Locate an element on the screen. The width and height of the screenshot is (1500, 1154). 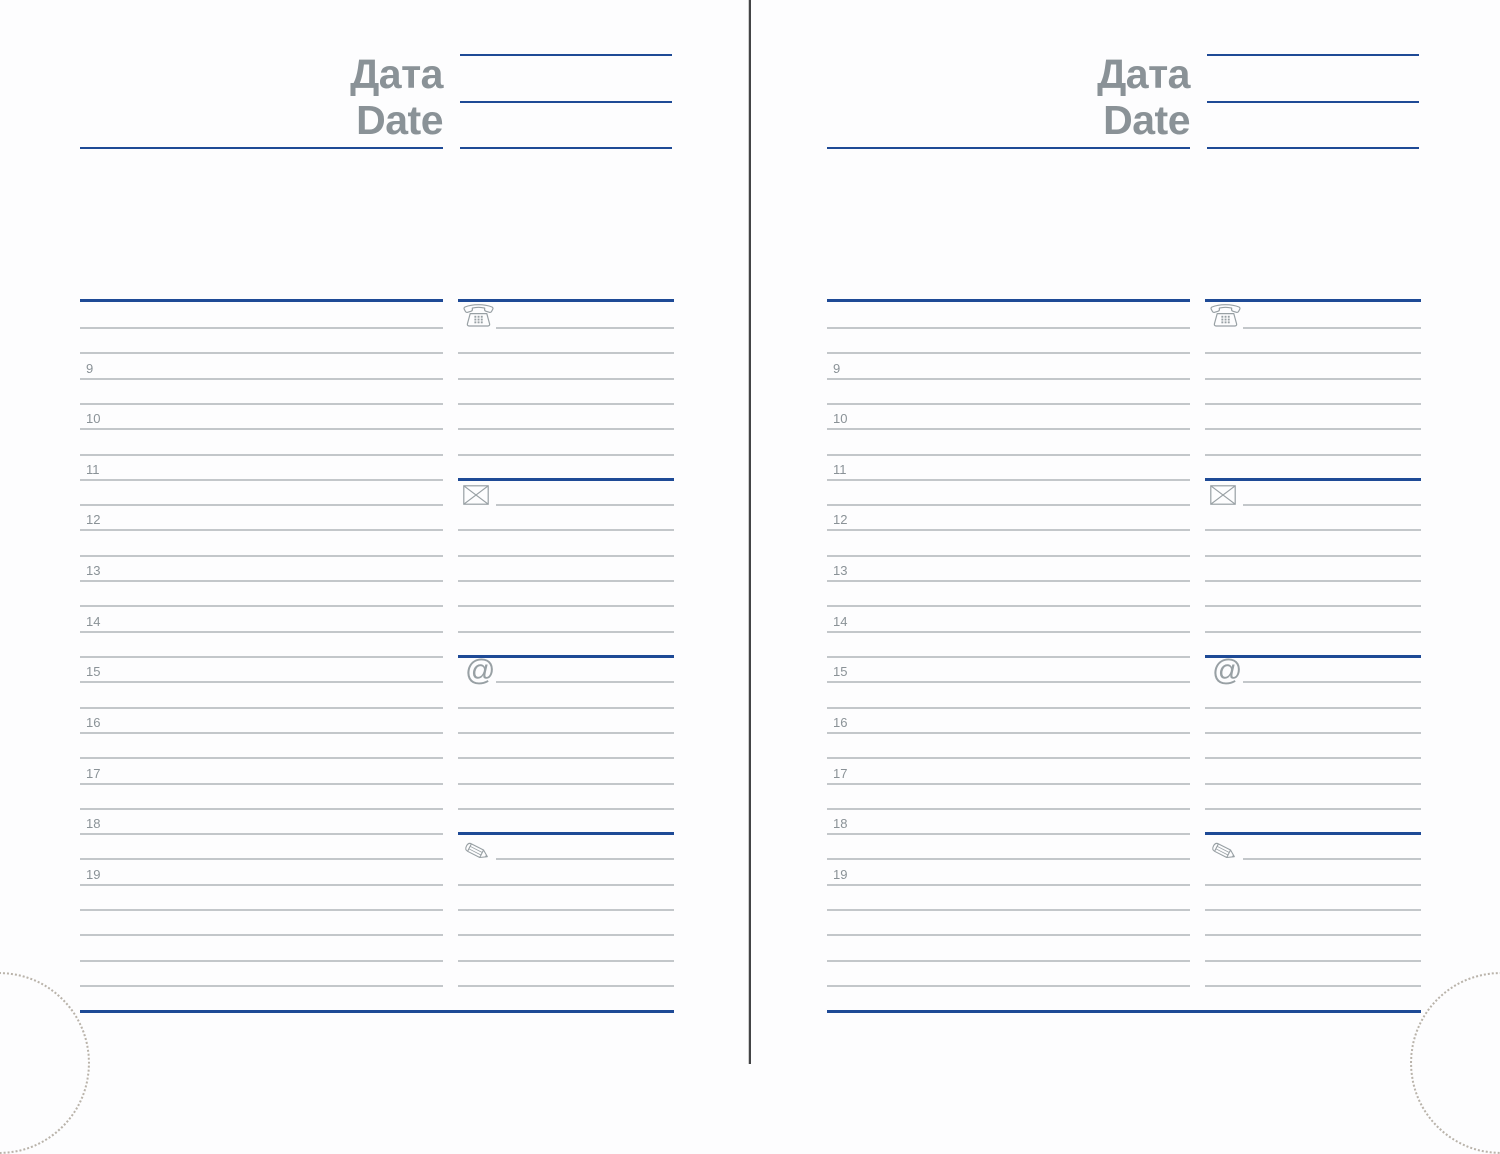
at-icon: @ is located at coordinates (1227, 671).